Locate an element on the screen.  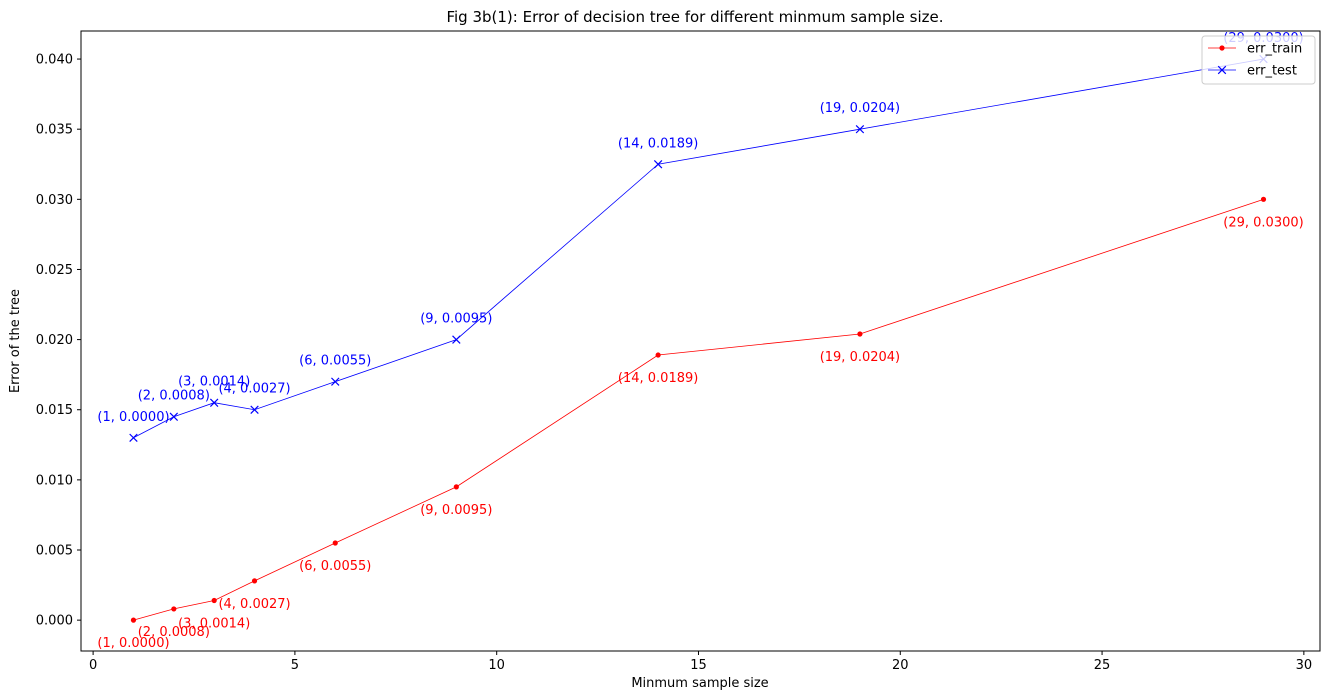
y-tick-label: 0.030 is located at coordinates (54, 200).